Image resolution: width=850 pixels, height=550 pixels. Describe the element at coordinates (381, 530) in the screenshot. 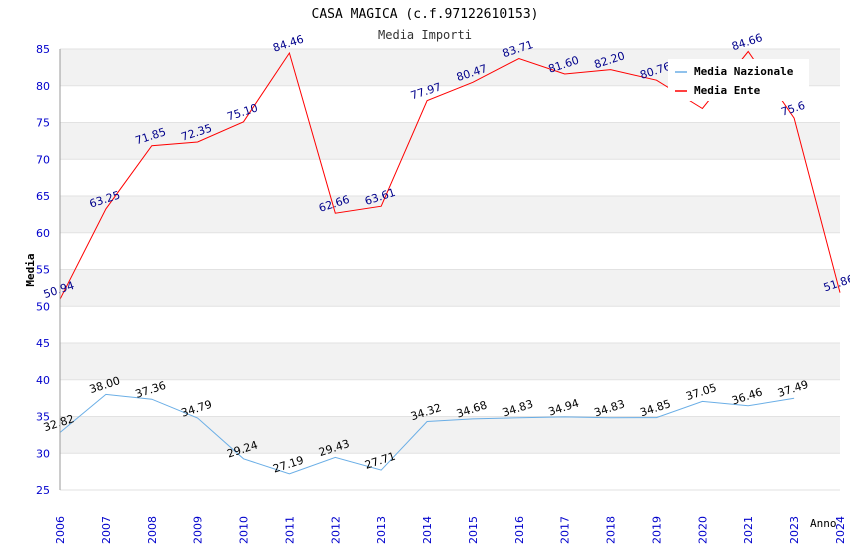

I see `x-tick-label: 2013` at that location.